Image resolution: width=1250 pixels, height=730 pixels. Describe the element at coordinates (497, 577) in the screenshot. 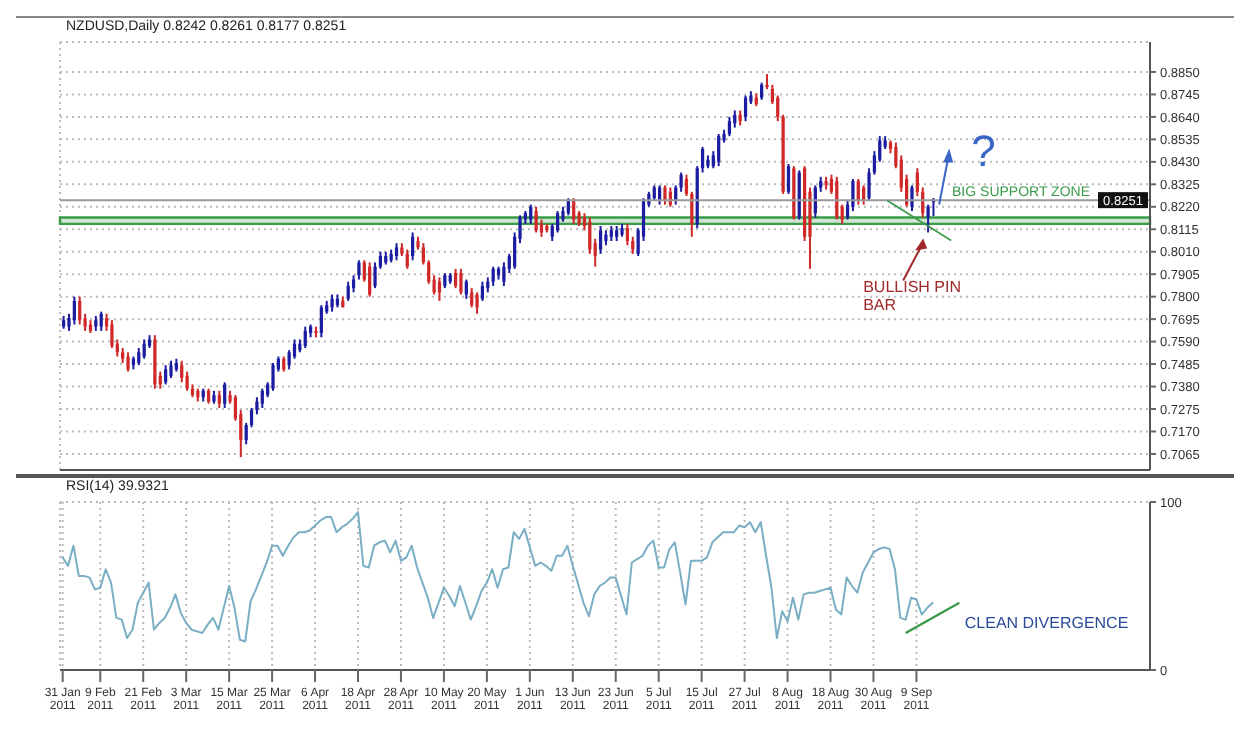

I see `line-series` at that location.